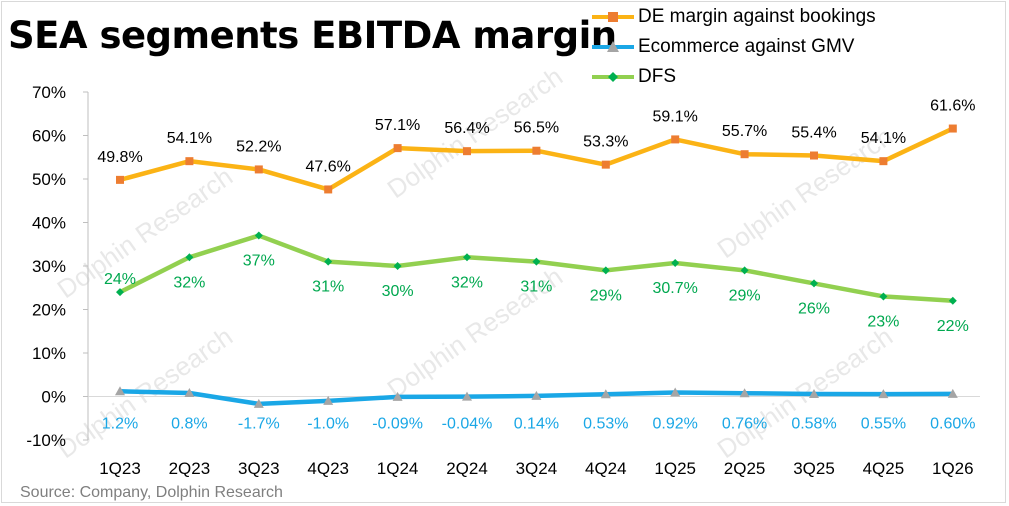 Image resolution: width=1009 pixels, height=506 pixels. I want to click on x-tick-label: 3Q24, so click(537, 468).